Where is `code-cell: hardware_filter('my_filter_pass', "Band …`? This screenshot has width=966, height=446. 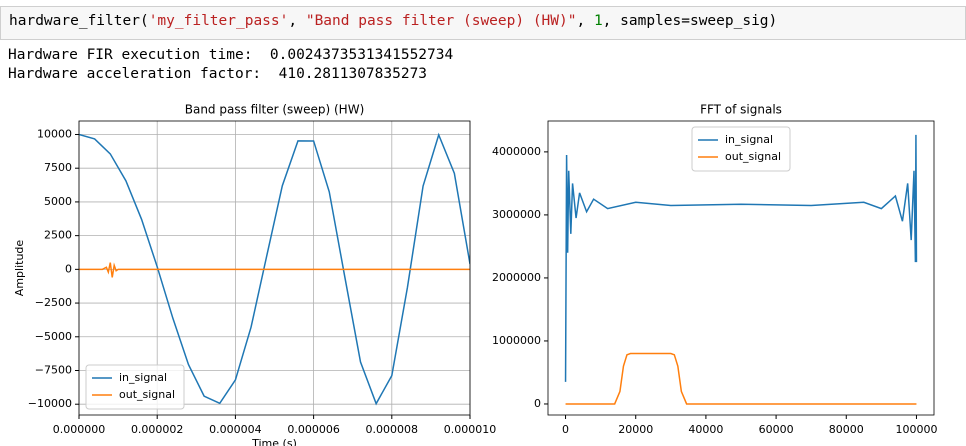 code-cell: hardware_filter('my_filter_pass', "Band … is located at coordinates (483, 23).